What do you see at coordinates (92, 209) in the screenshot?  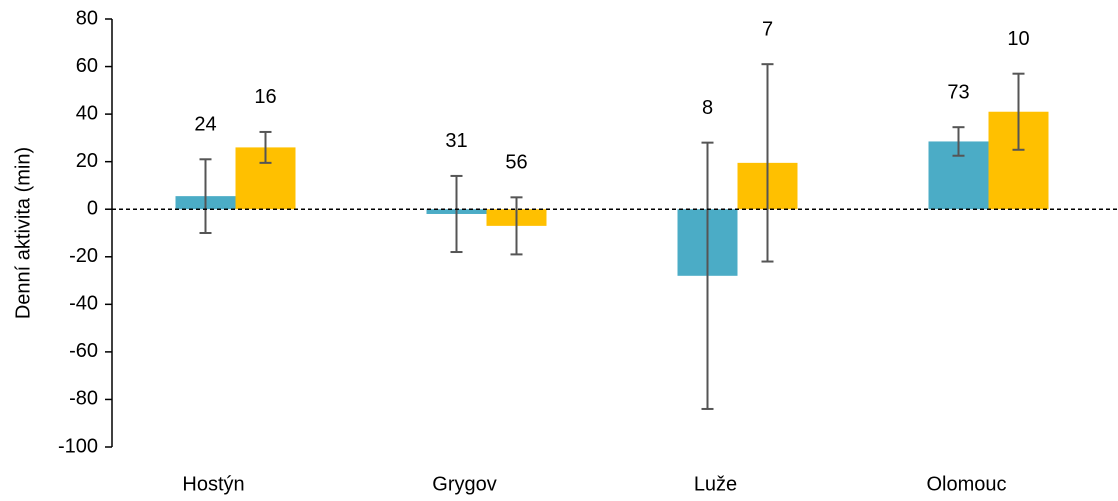 I see `y-tick-label: 0` at bounding box center [92, 209].